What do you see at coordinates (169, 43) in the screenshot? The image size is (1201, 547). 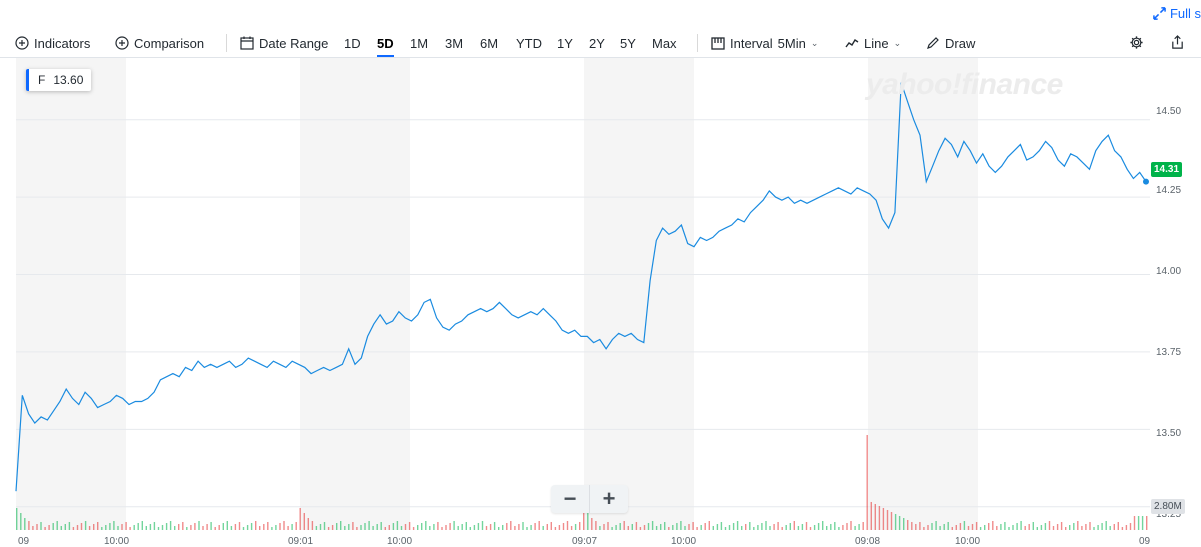 I see `comparison-label: Comparison` at bounding box center [169, 43].